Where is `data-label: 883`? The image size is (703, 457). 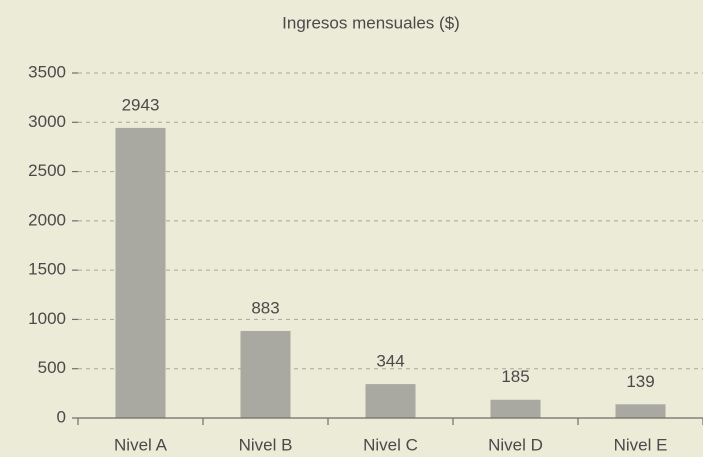
data-label: 883 is located at coordinates (265, 307).